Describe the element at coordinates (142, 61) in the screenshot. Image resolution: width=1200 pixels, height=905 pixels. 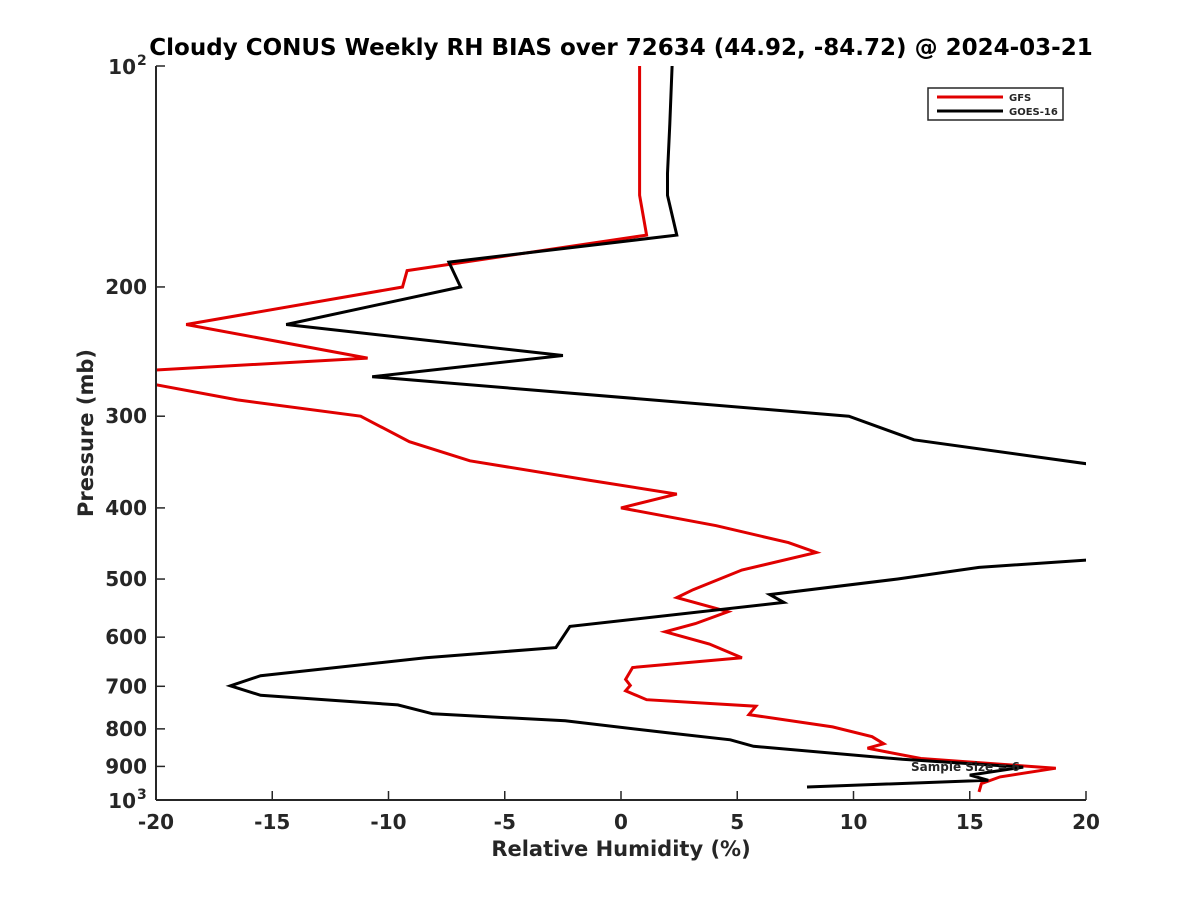
I see `y-tick-label-exponent: 2` at that location.